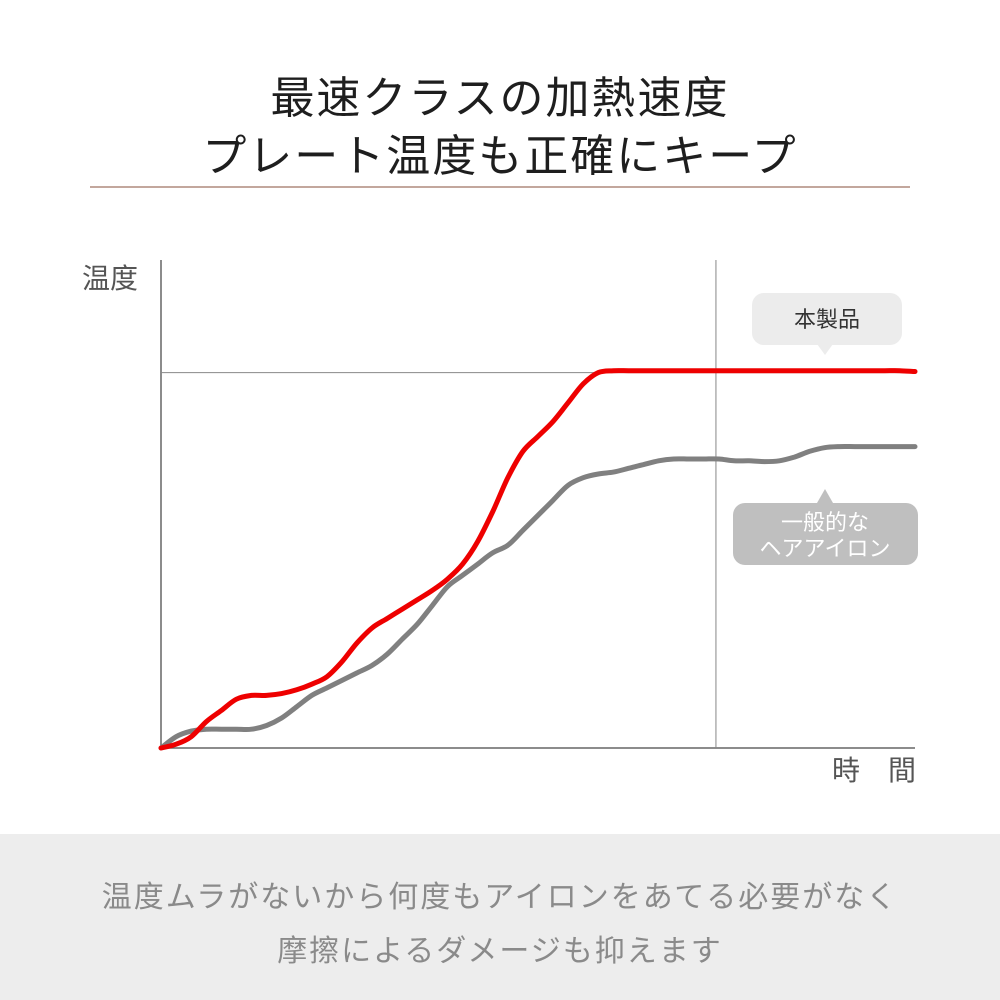 This screenshot has height=1000, width=1000. Describe the element at coordinates (500, 897) in the screenshot. I see `footer-line-1: 温度ムラがないから何度もアイロンをあてる必要がなく` at that location.